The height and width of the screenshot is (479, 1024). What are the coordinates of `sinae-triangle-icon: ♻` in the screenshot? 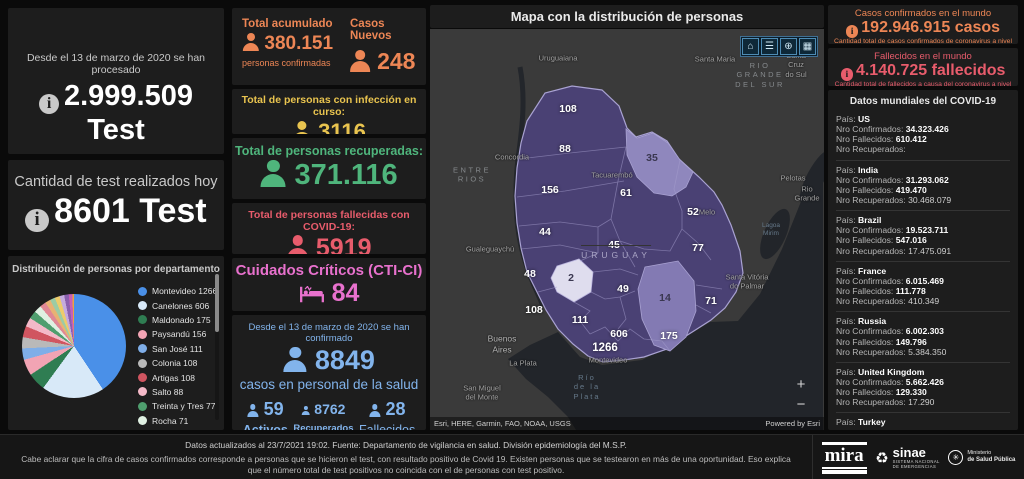 It's located at (882, 458).